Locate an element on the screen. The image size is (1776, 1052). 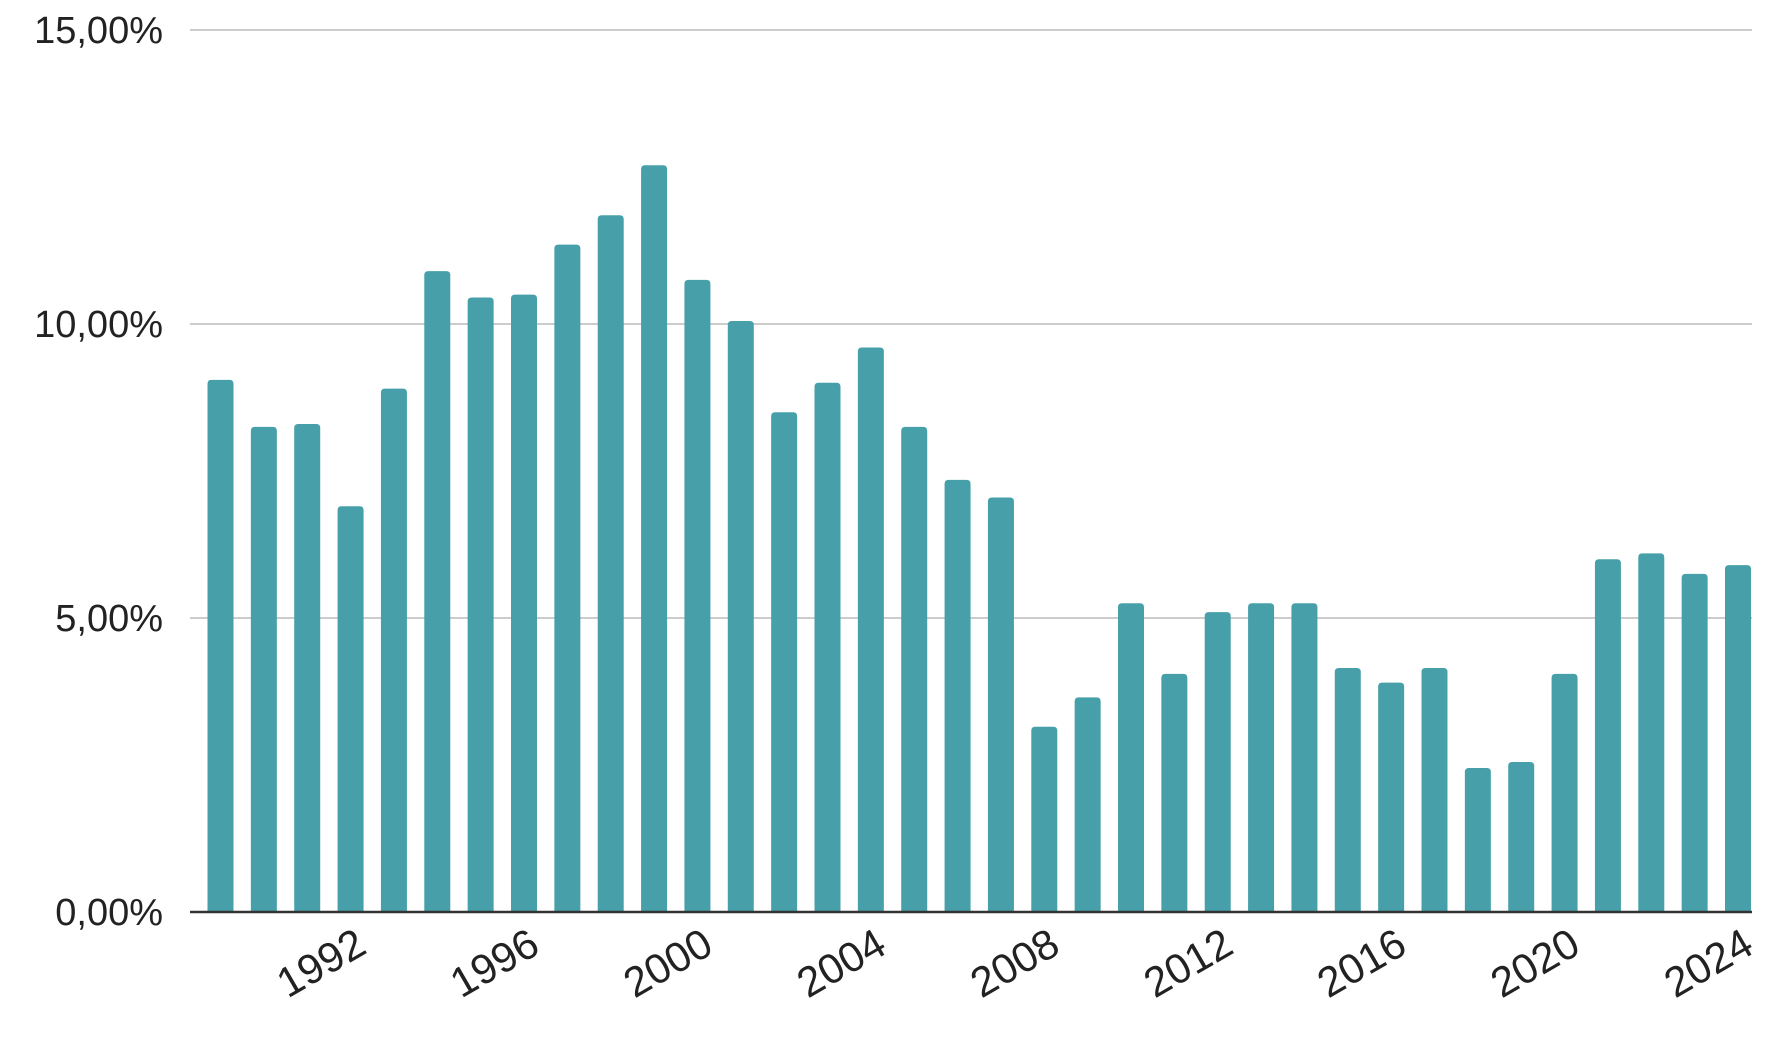
bar-1997 is located at coordinates (567, 578).